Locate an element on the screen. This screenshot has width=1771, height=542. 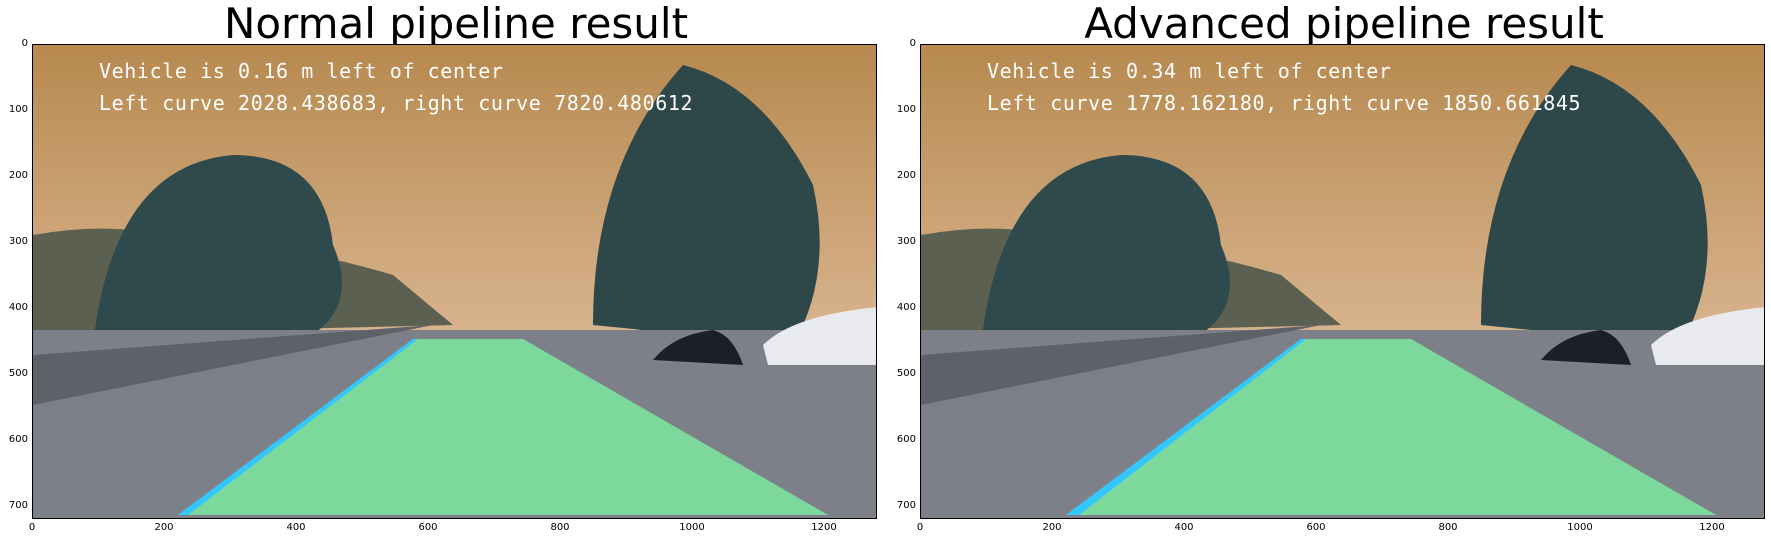
panel-title: Normal pipeline result is located at coordinates (456, 24).